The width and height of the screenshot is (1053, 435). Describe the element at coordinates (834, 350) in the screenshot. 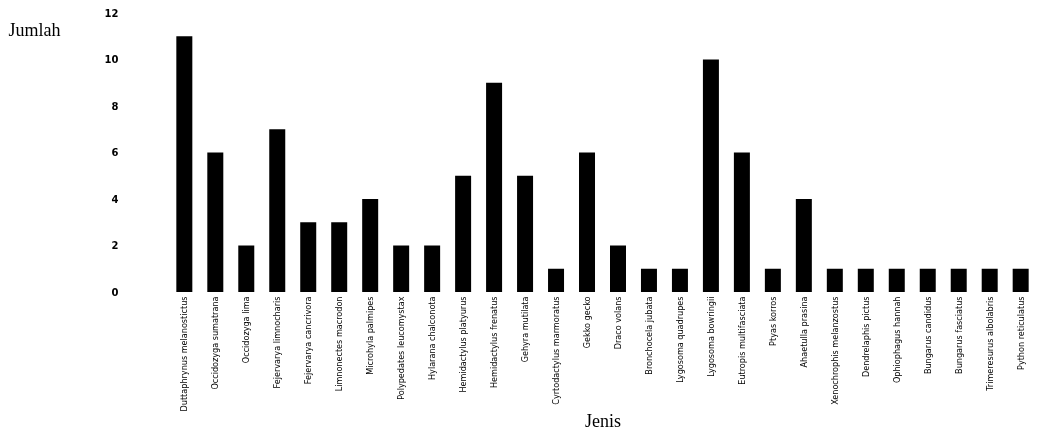

I see `x-tick-label: Xenochrophis melanzostus` at that location.